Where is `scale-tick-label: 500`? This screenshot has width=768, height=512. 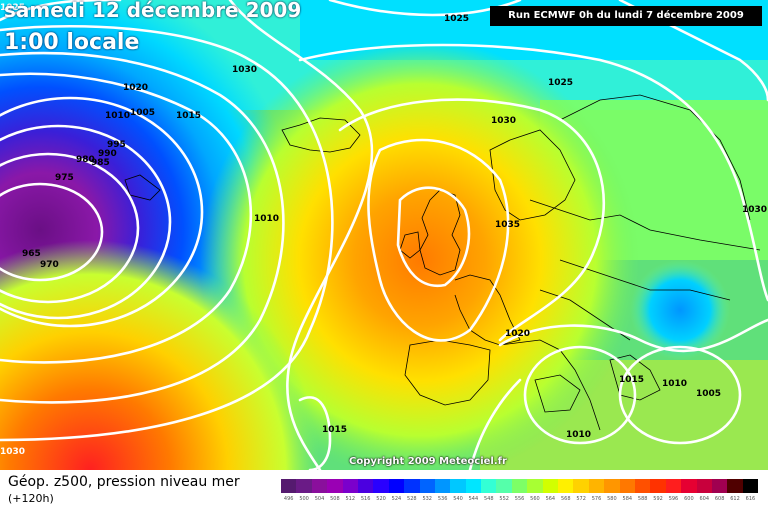 scale-tick-label: 500 is located at coordinates (304, 499).